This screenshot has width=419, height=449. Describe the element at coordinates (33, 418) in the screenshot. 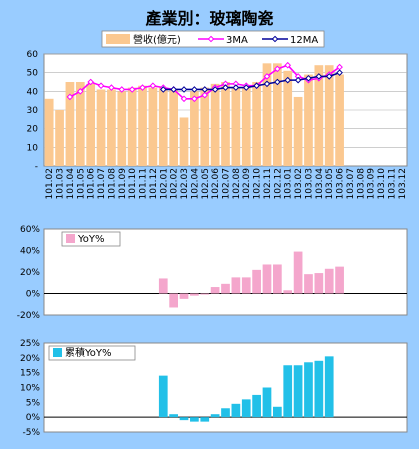

I see `y-tick-label-3: 0%` at that location.